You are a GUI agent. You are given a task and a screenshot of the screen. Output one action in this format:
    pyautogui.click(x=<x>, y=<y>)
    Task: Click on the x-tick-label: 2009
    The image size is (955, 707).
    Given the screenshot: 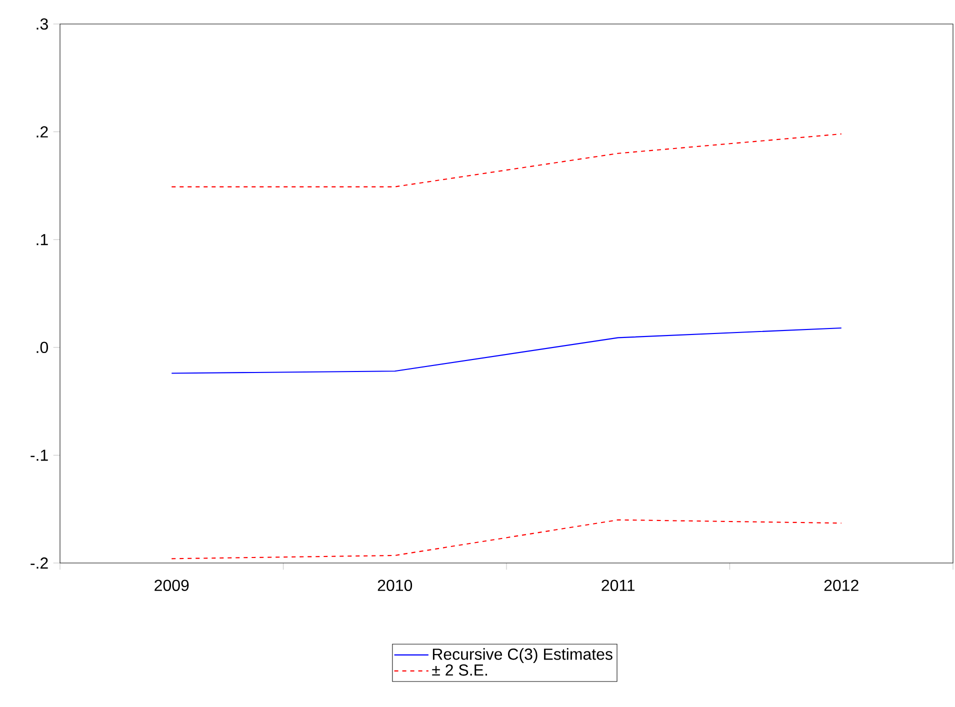 What is the action you would take?
    pyautogui.click(x=171, y=586)
    